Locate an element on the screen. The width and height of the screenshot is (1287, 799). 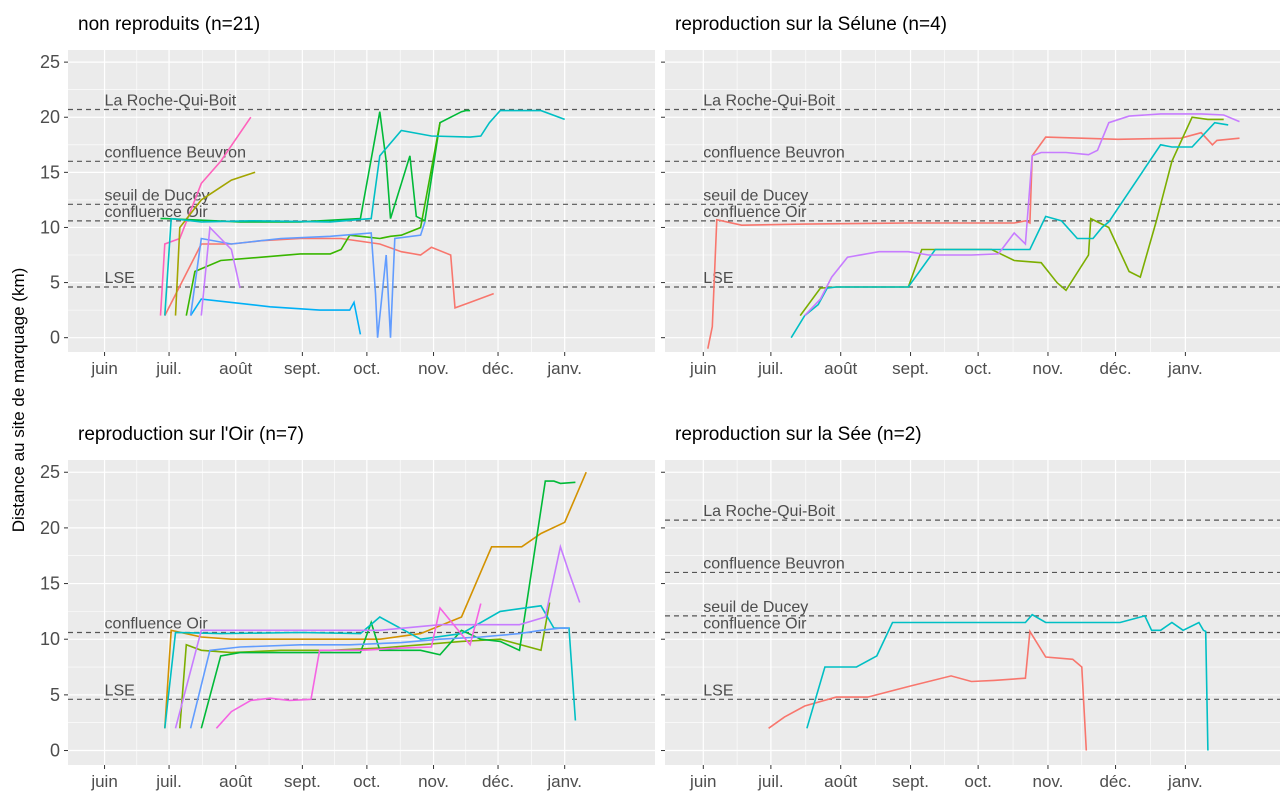
y-axis-label: Distance au site de marquage (km) is located at coordinates (18, 400).